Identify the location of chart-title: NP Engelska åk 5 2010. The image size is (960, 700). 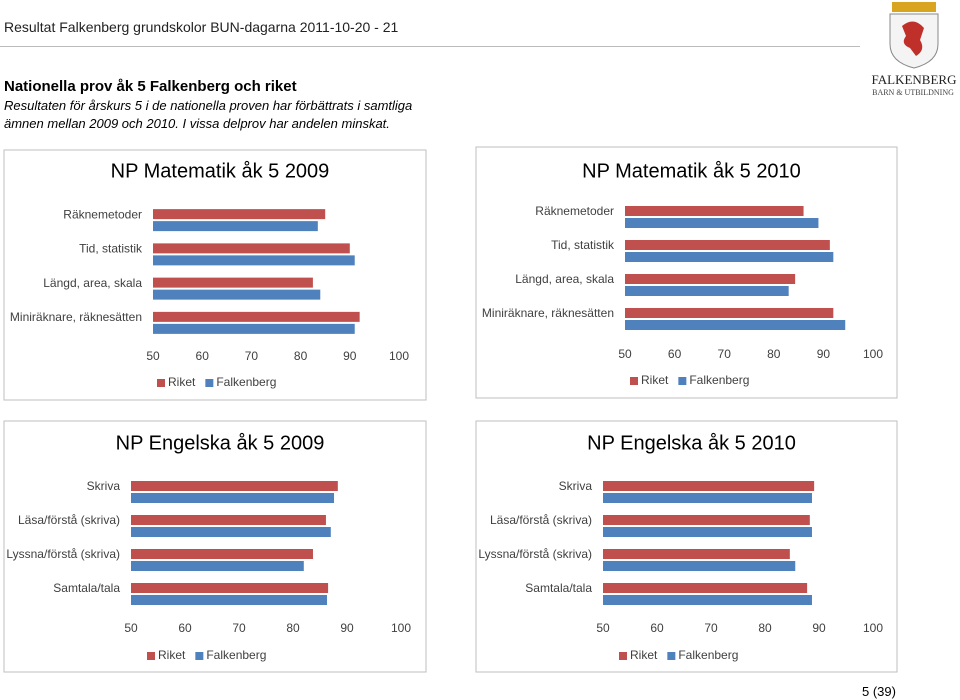
(691, 443).